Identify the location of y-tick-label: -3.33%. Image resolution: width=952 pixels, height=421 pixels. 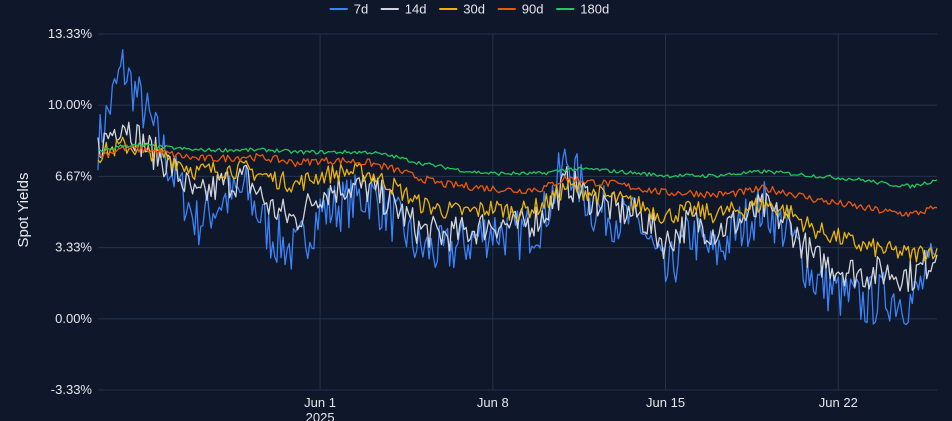
(72, 389).